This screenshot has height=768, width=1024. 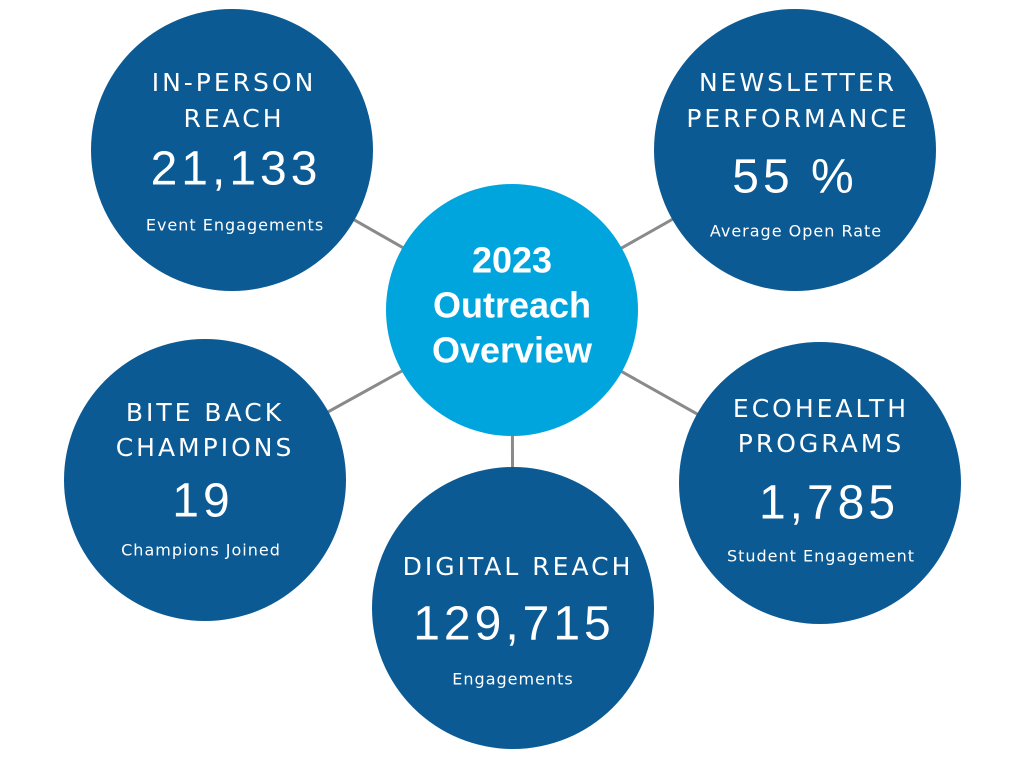 What do you see at coordinates (821, 408) in the screenshot?
I see `node-title: ECOHEALTH` at bounding box center [821, 408].